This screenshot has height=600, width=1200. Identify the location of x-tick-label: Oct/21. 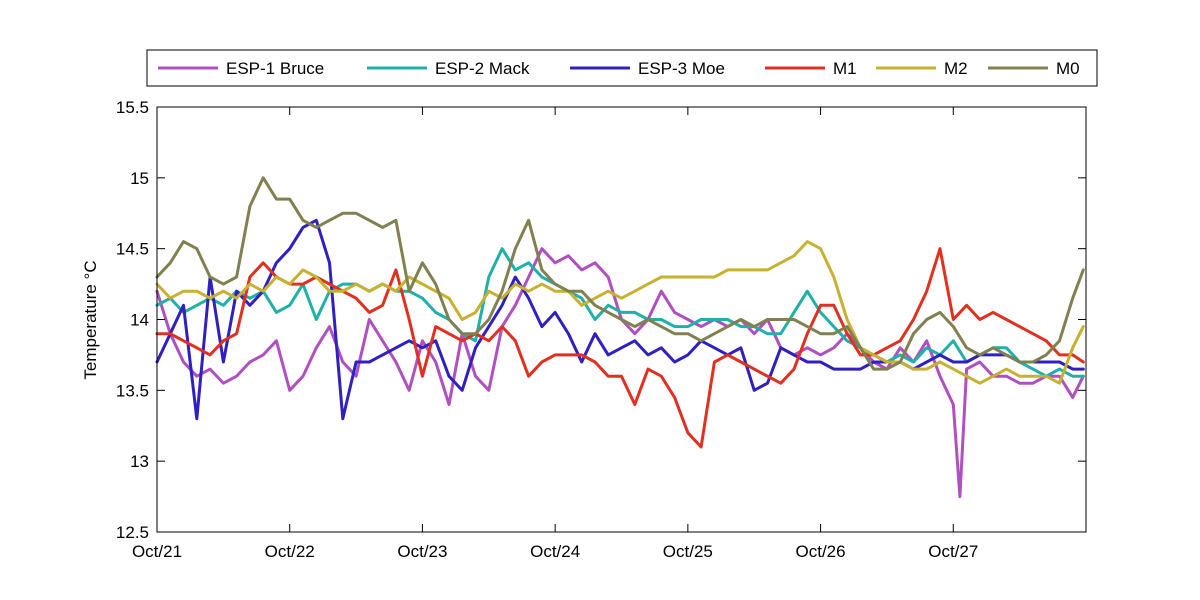
(157, 551).